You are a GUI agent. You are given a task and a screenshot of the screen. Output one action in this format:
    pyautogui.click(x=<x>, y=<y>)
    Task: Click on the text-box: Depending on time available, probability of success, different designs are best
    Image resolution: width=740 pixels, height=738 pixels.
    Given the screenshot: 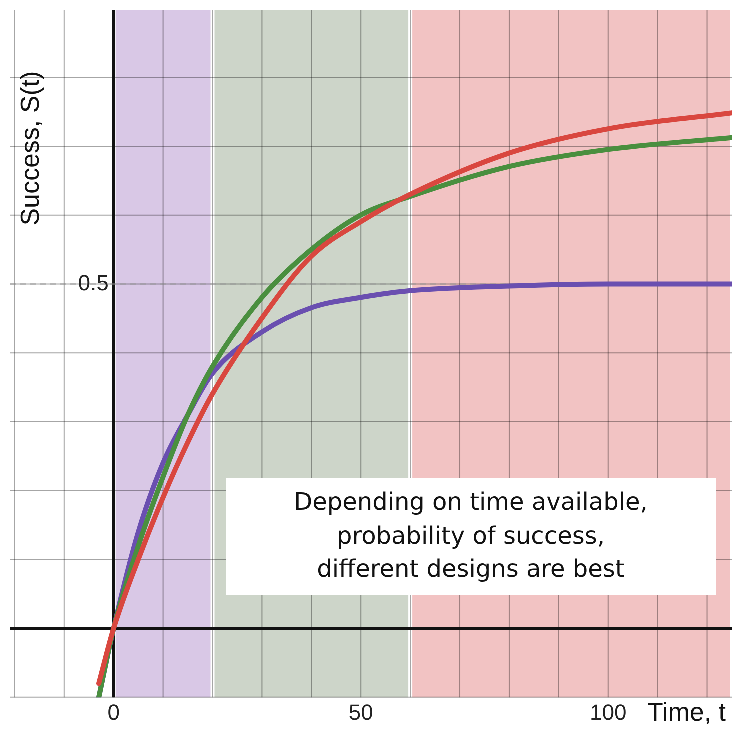 What is the action you would take?
    pyautogui.click(x=471, y=536)
    